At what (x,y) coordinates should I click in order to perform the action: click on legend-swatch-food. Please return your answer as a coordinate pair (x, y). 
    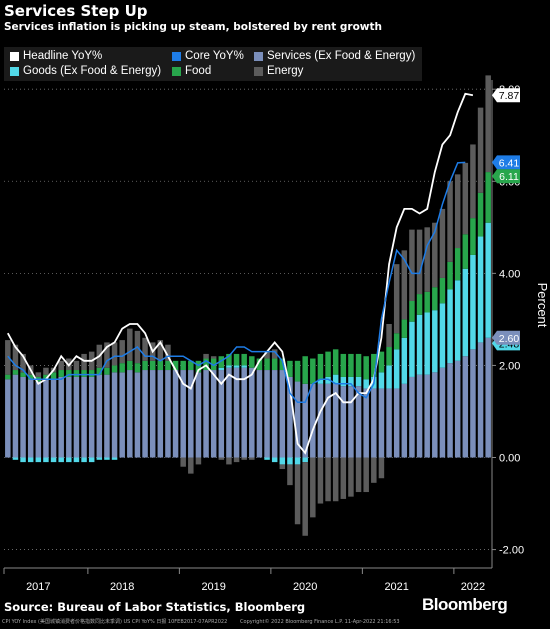
    Looking at the image, I should click on (176, 71).